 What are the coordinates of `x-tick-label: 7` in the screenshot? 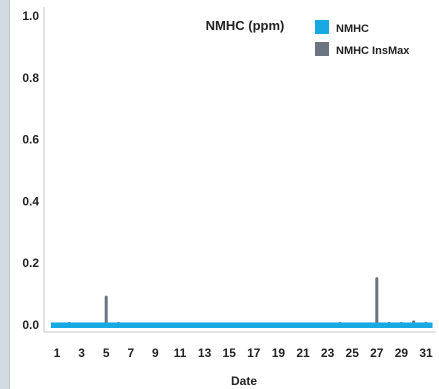 It's located at (130, 353).